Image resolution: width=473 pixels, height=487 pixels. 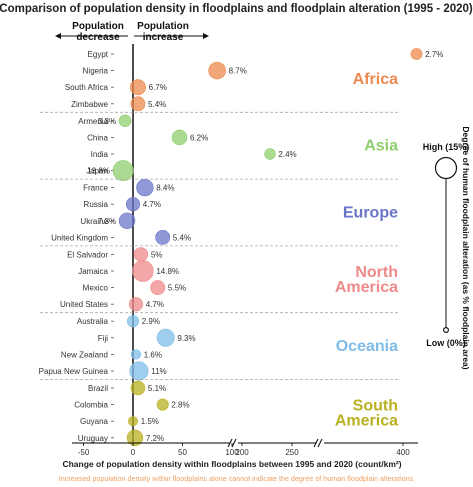 I want to click on bubble-uruguay, so click(x=135, y=437).